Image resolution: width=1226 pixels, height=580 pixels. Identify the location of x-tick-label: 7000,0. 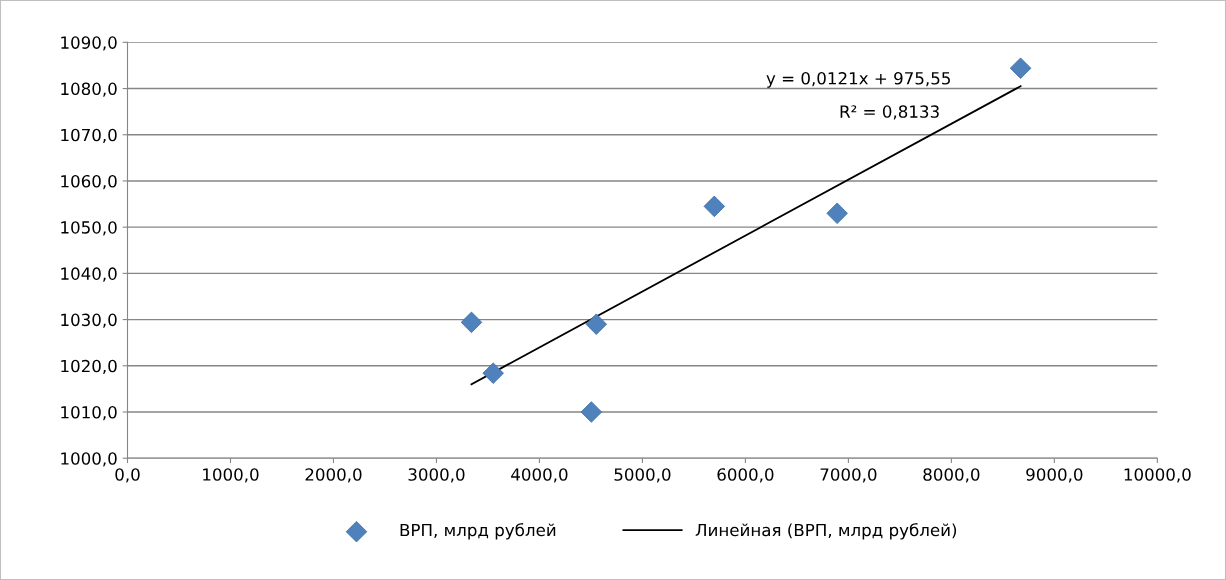
(848, 475).